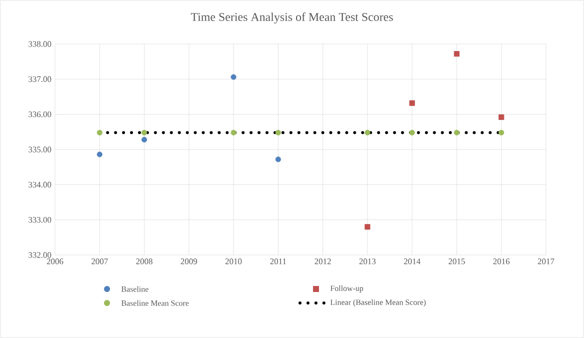 Image resolution: width=584 pixels, height=338 pixels. What do you see at coordinates (367, 261) in the screenshot?
I see `x-tick-label: 2013` at bounding box center [367, 261].